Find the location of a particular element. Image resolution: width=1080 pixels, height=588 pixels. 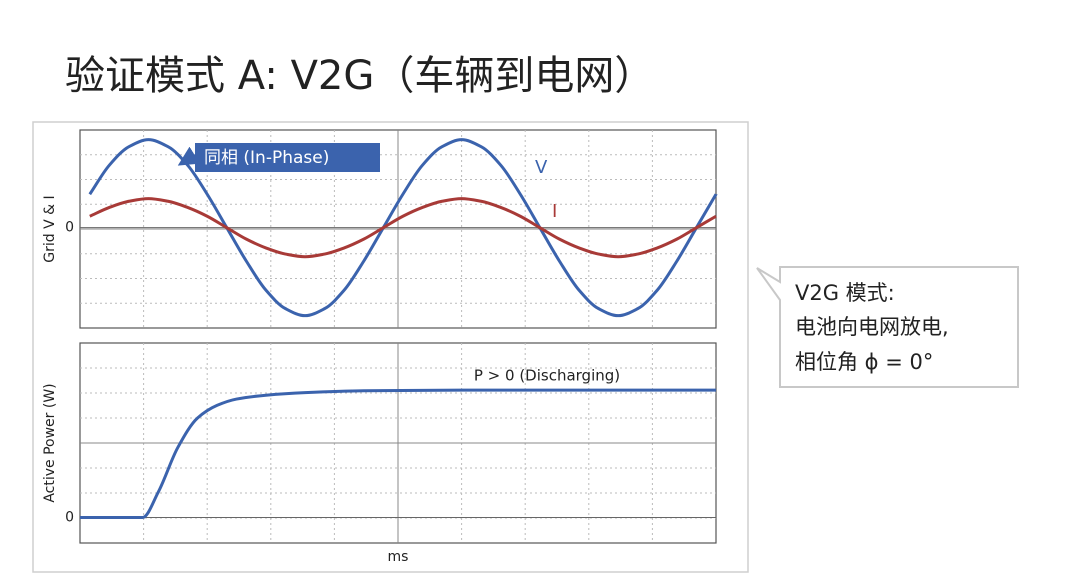

callout-box is located at coordinates (887, 327).